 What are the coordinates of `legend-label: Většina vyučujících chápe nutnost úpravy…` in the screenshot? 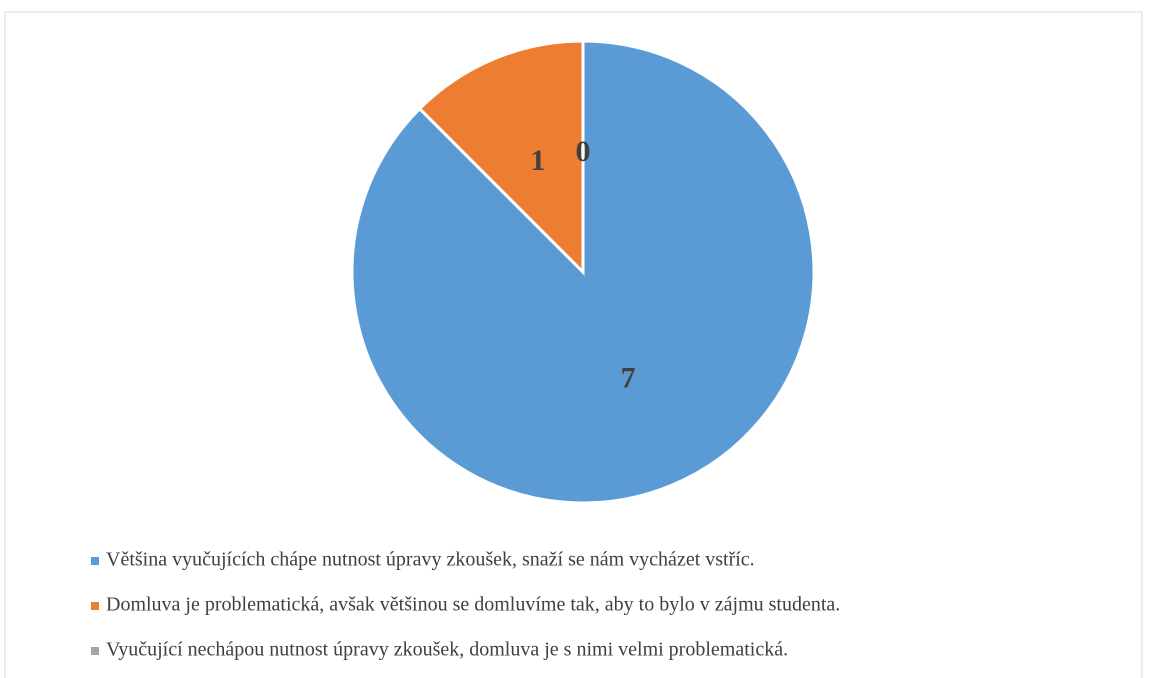 It's located at (430, 560).